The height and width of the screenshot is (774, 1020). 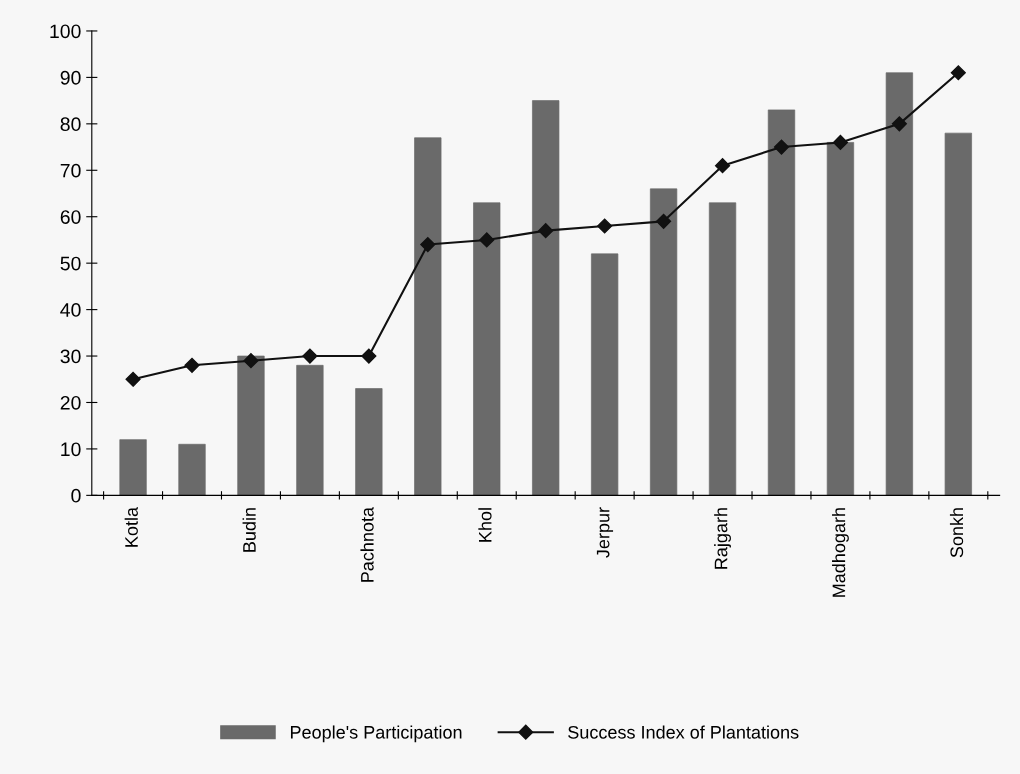 What do you see at coordinates (249, 530) in the screenshot?
I see `x-tick-label: Budin` at bounding box center [249, 530].